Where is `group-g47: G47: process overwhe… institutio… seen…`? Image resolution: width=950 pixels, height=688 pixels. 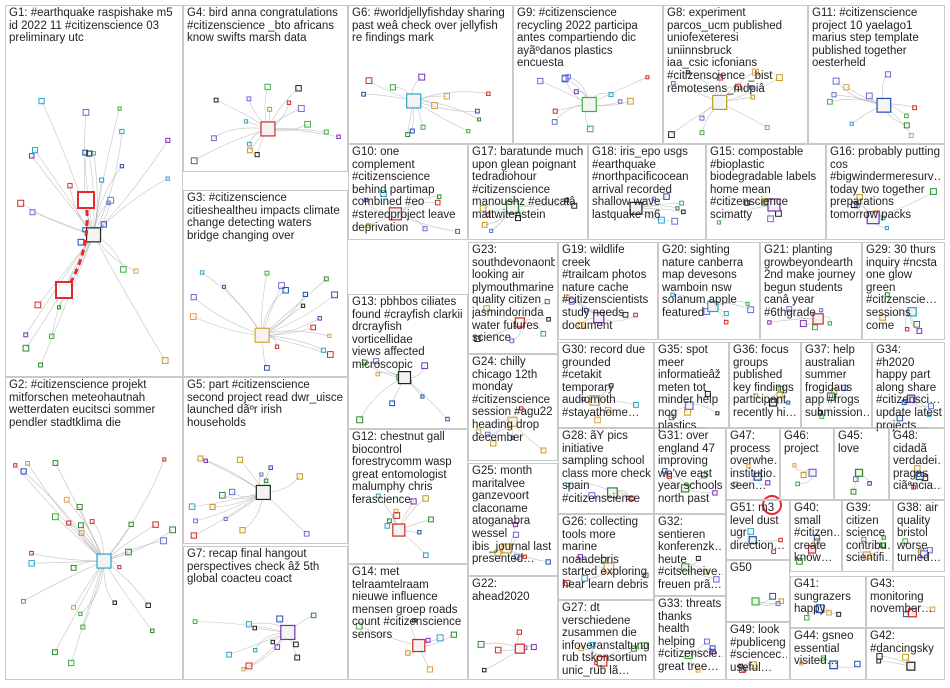 group-g47: G47: process overwhe… institutio… seen… is located at coordinates (753, 464).